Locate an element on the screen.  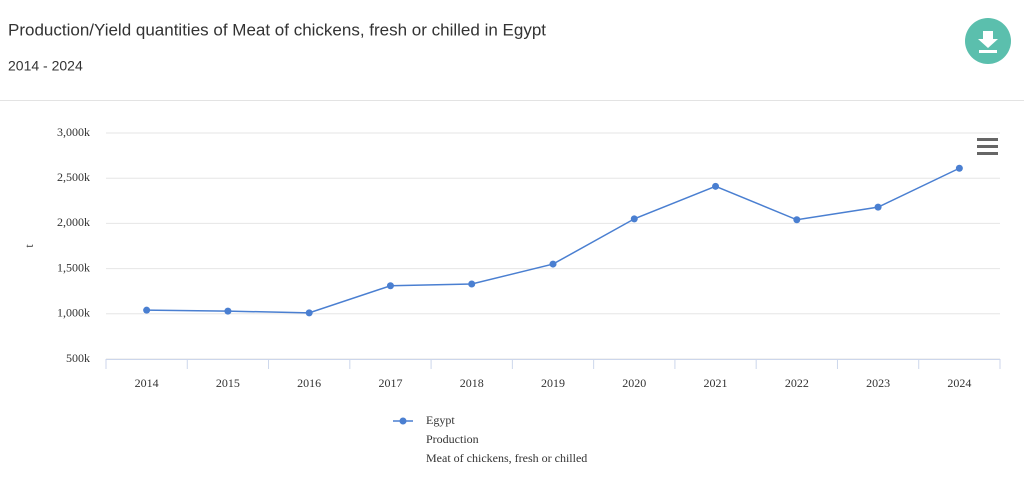
legend-label: Production is located at coordinates (452, 439).